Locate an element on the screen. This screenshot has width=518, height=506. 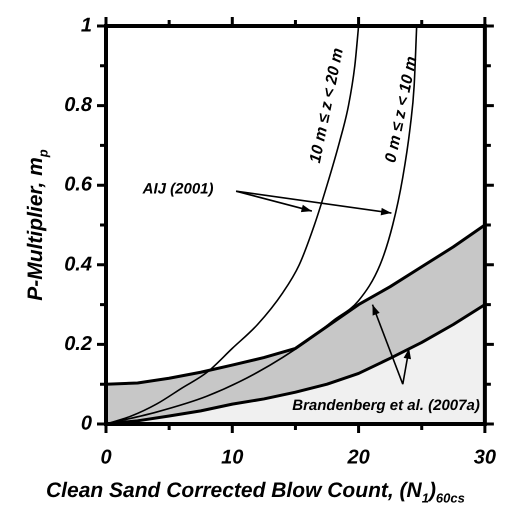
y-tick-label: 0 is located at coordinates (86, 423).